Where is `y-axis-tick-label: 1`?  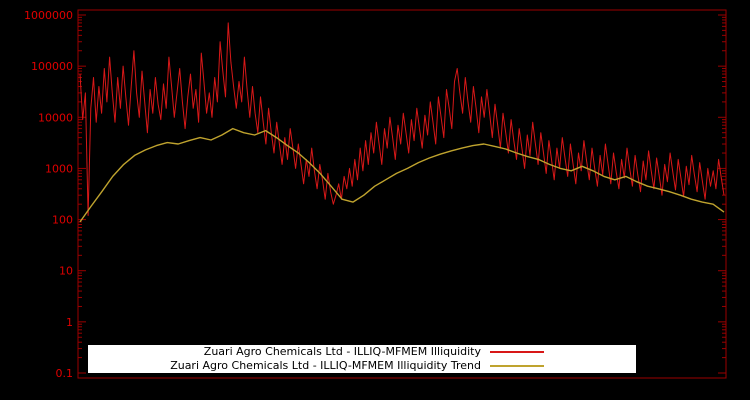
y-axis-tick-label: 1 is located at coordinates (69, 322).